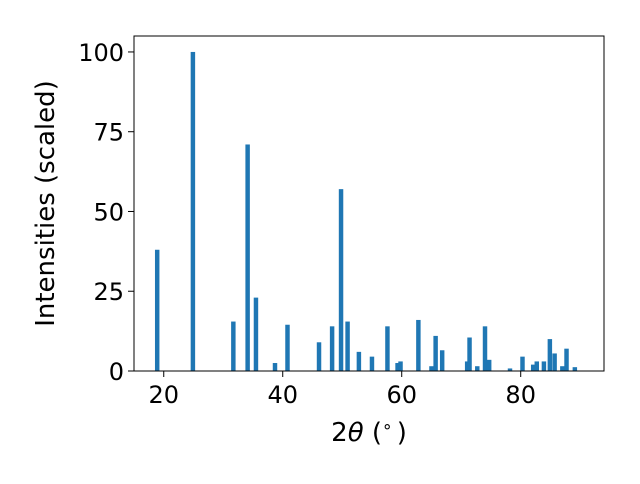  Describe the element at coordinates (402, 433) in the screenshot. I see `x-axis-label-close: )` at that location.